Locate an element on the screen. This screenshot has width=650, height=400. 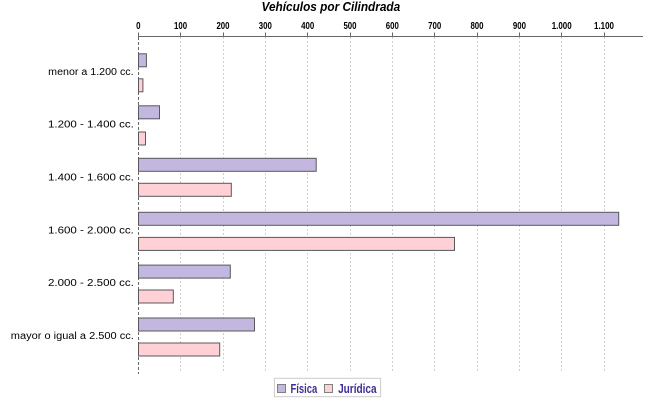
svg-text: 200 is located at coordinates (222, 26).